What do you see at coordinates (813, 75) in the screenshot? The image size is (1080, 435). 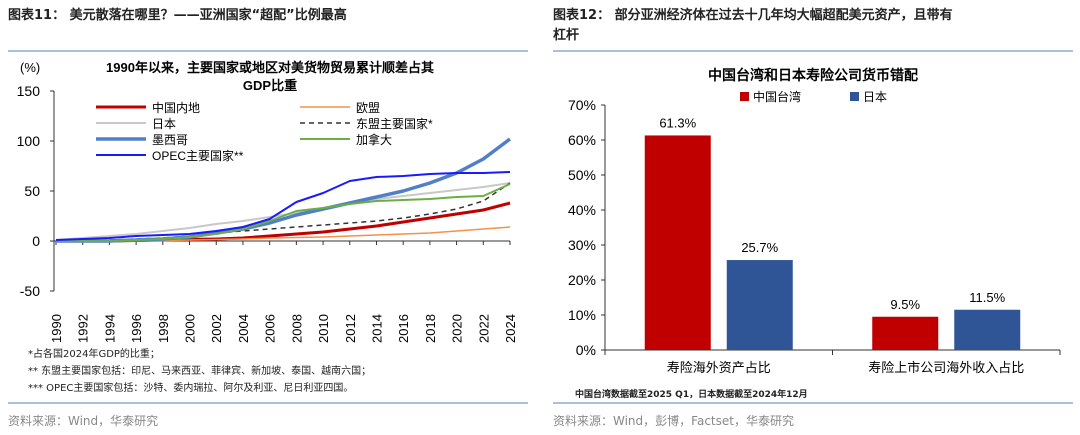 I see `chart-title: 中国台湾和日本寿险公司货币错配` at bounding box center [813, 75].